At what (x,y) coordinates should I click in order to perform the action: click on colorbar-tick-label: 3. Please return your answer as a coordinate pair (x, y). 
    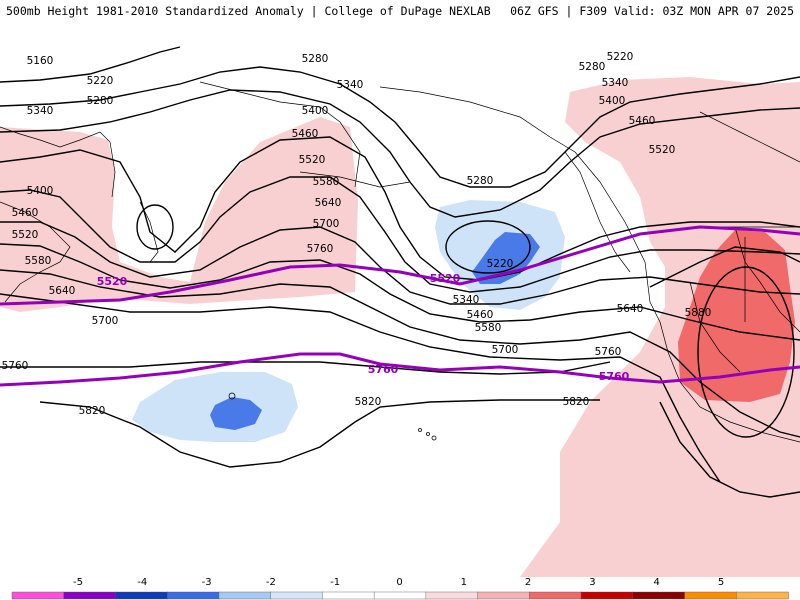
    Looking at the image, I should click on (592, 582).